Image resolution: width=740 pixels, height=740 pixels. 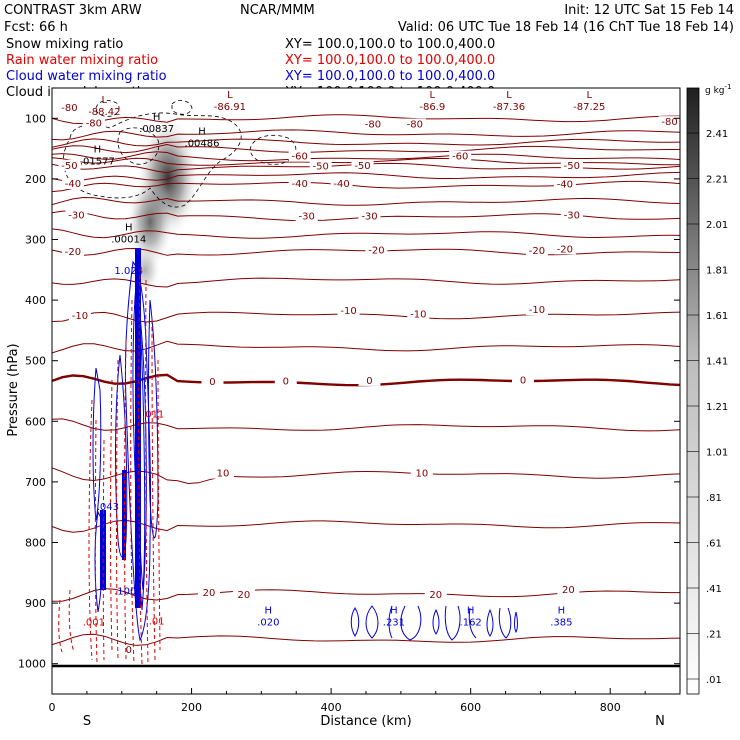 I want to click on legend-xy-2: XY= 100.0,100.0 to 100.0,400.0, so click(x=390, y=76).